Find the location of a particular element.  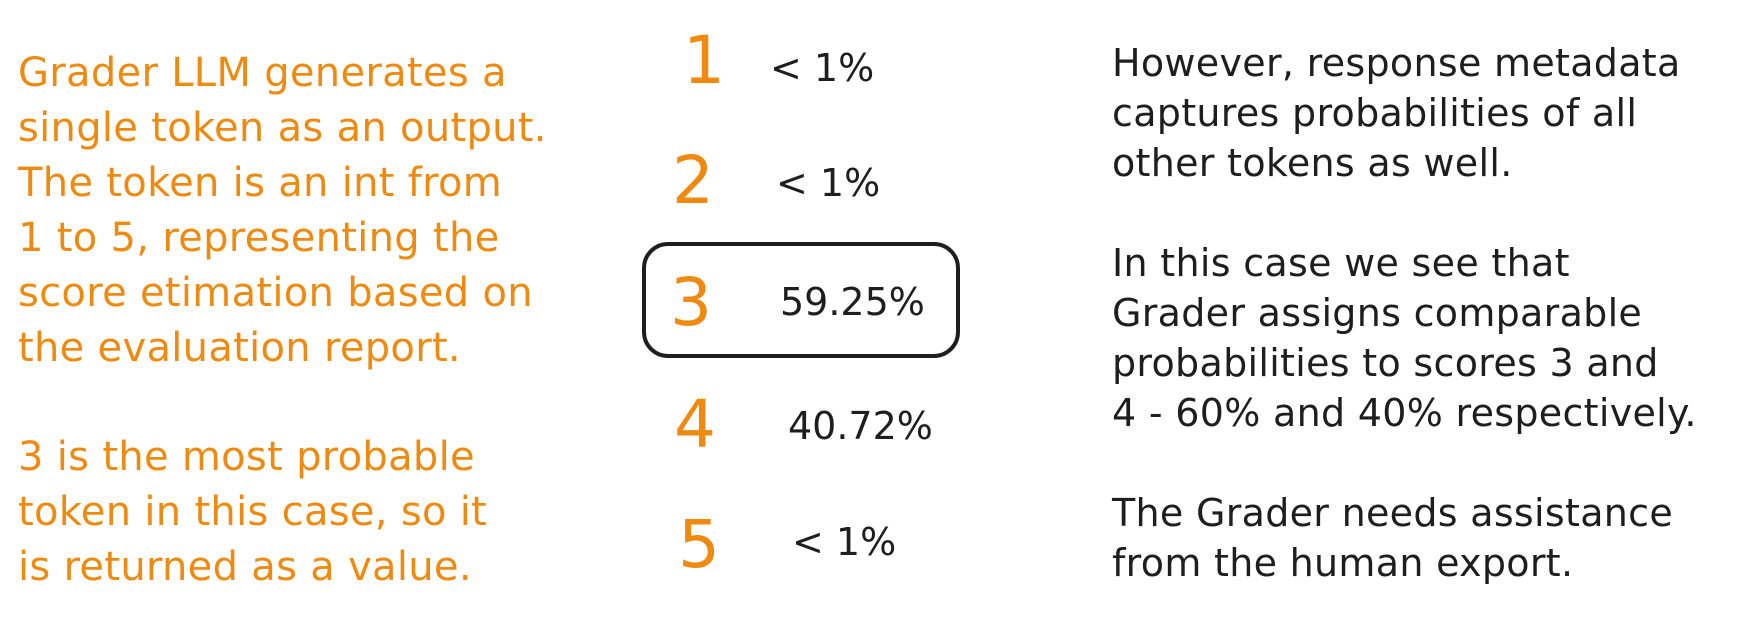

token-probability: 59.25% is located at coordinates (852, 302).